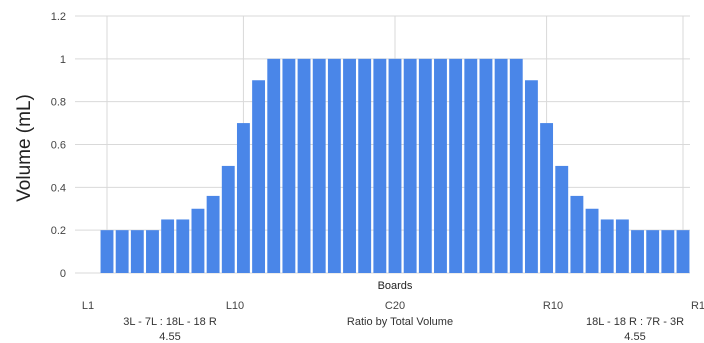  What do you see at coordinates (58, 231) in the screenshot?
I see `y-tick-label: 0.2` at bounding box center [58, 231].